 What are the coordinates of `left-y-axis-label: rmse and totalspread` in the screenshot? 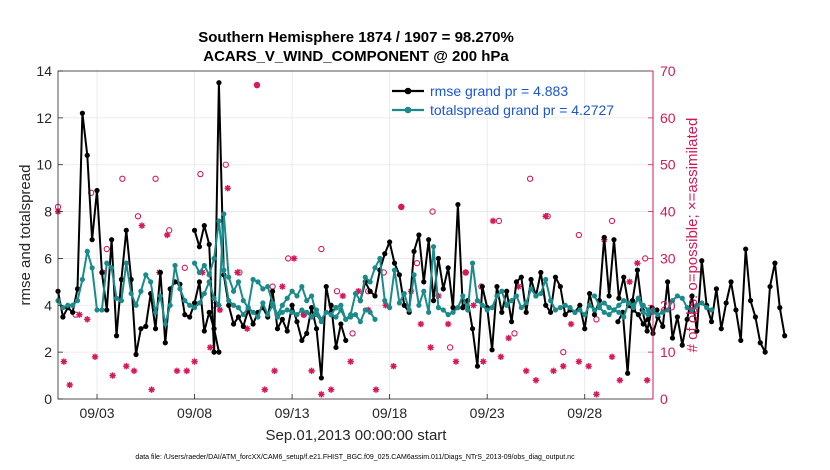 It's located at (25, 235).